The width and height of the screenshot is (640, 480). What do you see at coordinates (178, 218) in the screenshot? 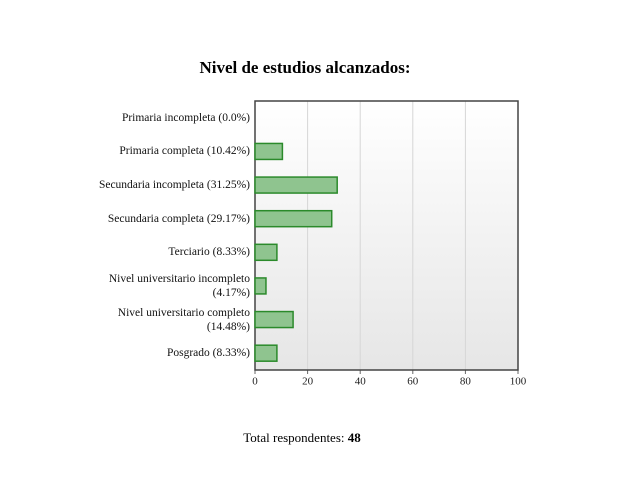
I see `y-tick-label: Secundaria completa (29.17%)` at bounding box center [178, 218].